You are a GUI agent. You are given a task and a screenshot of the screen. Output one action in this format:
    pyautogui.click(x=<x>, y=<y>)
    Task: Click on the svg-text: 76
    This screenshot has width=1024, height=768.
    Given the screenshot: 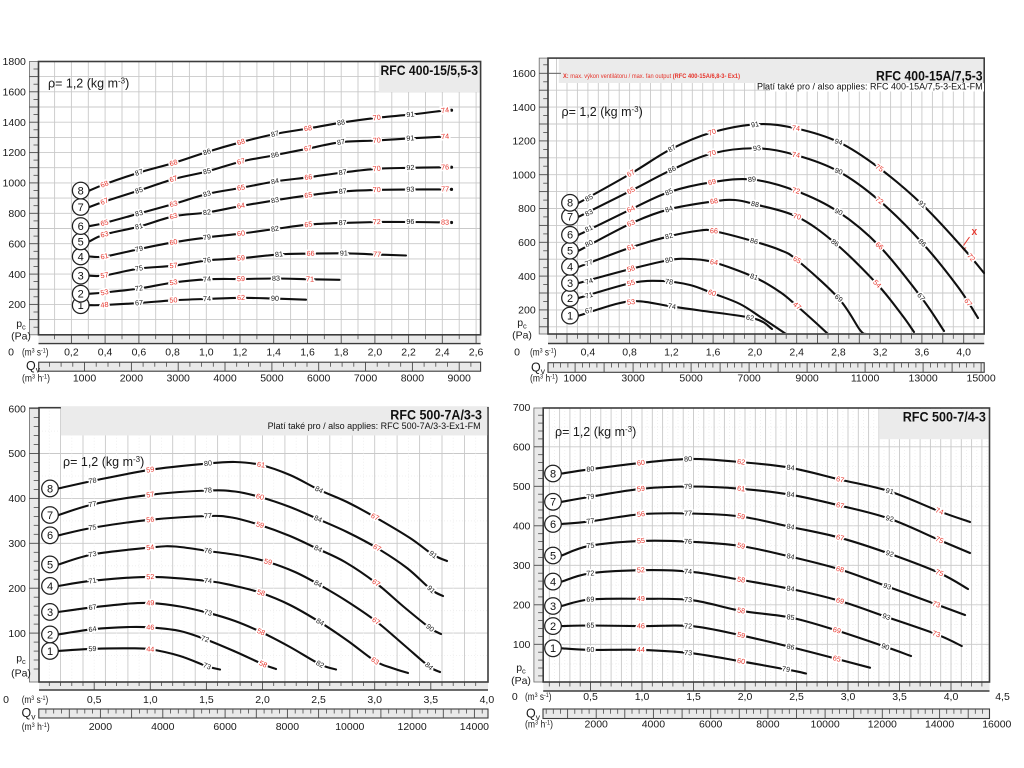 What is the action you would take?
    pyautogui.click(x=445, y=166)
    